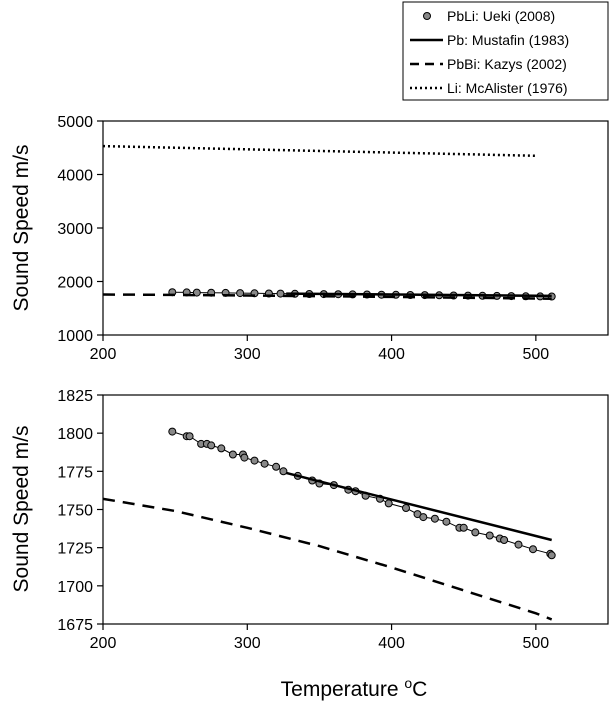 The height and width of the screenshot is (707, 610). What do you see at coordinates (419, 506) in the screenshot?
I see `bottom-series-pb-line` at bounding box center [419, 506].